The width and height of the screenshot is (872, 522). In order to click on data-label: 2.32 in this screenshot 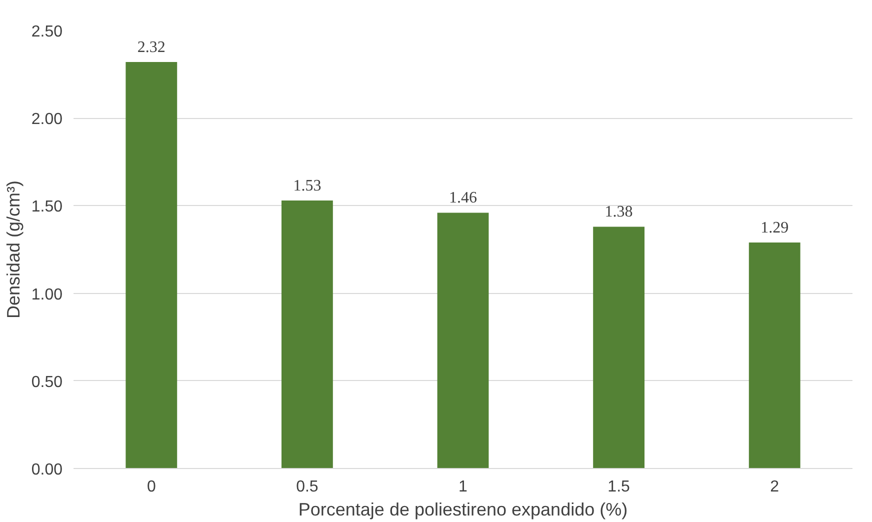, I will do `click(151, 47)`.